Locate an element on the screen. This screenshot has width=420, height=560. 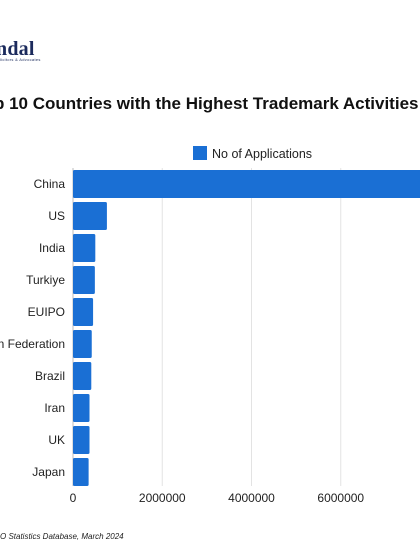
category-label: India is located at coordinates (52, 248).